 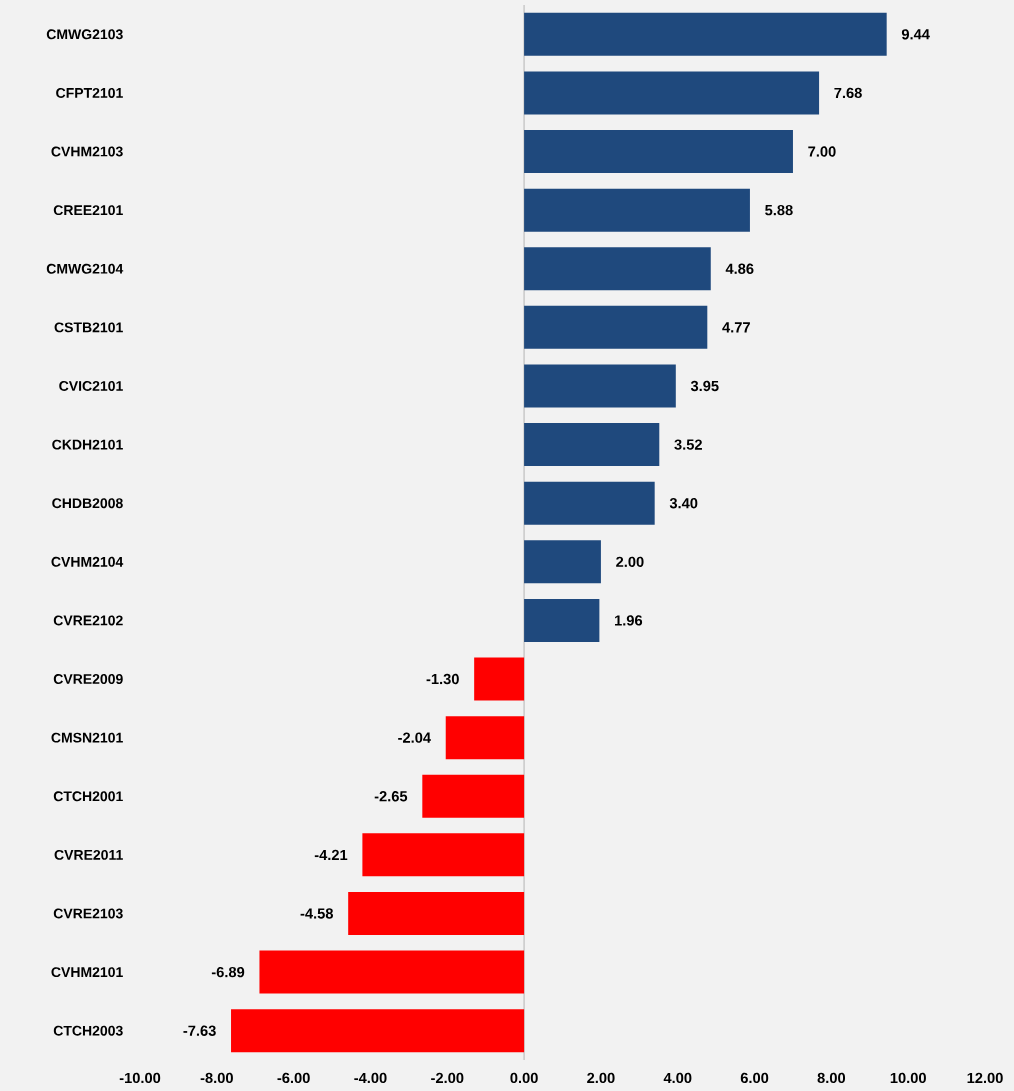 What do you see at coordinates (89, 92) in the screenshot?
I see `y-tick-label: CFPT2101` at bounding box center [89, 92].